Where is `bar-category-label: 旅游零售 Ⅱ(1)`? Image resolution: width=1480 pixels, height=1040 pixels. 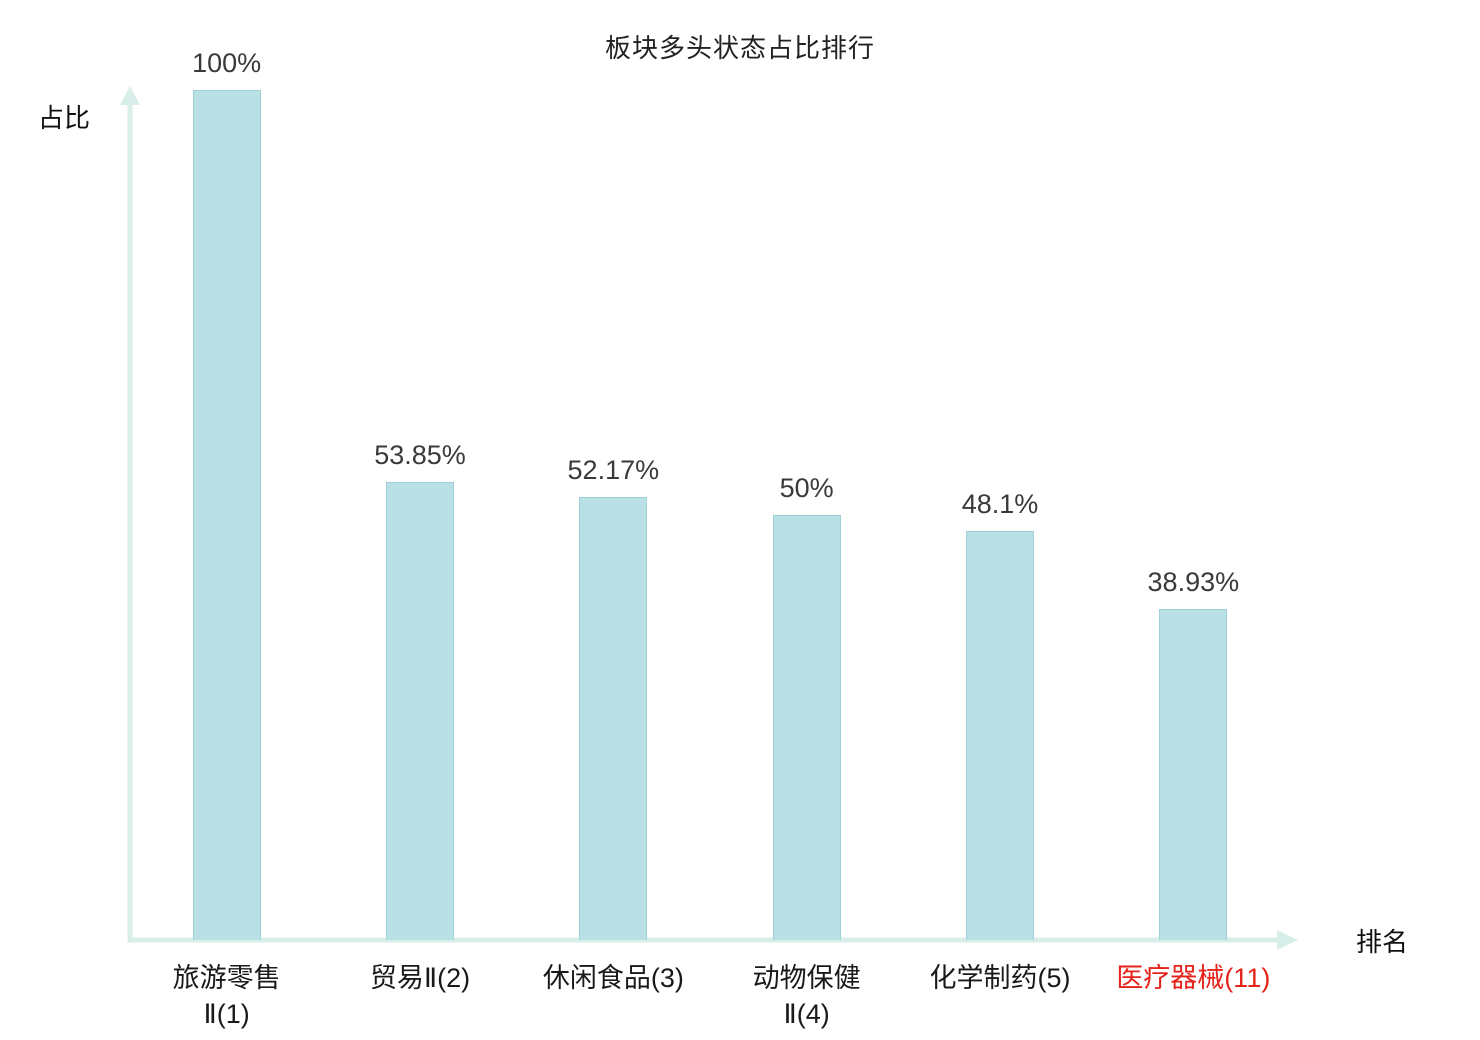 bar-category-label: 旅游零售 Ⅱ(1) is located at coordinates (226, 996).